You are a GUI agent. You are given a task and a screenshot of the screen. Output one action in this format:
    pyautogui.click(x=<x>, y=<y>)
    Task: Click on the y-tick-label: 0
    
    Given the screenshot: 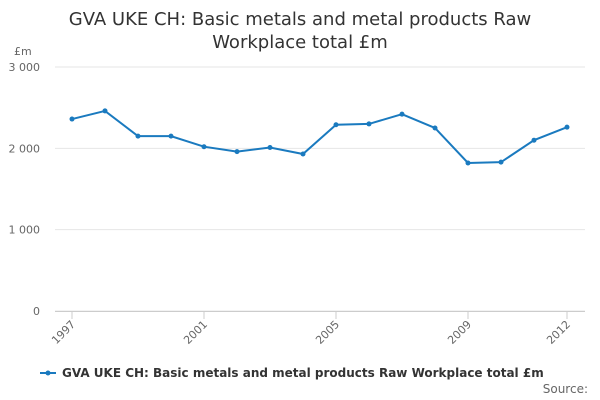 What is the action you would take?
    pyautogui.click(x=36, y=311)
    